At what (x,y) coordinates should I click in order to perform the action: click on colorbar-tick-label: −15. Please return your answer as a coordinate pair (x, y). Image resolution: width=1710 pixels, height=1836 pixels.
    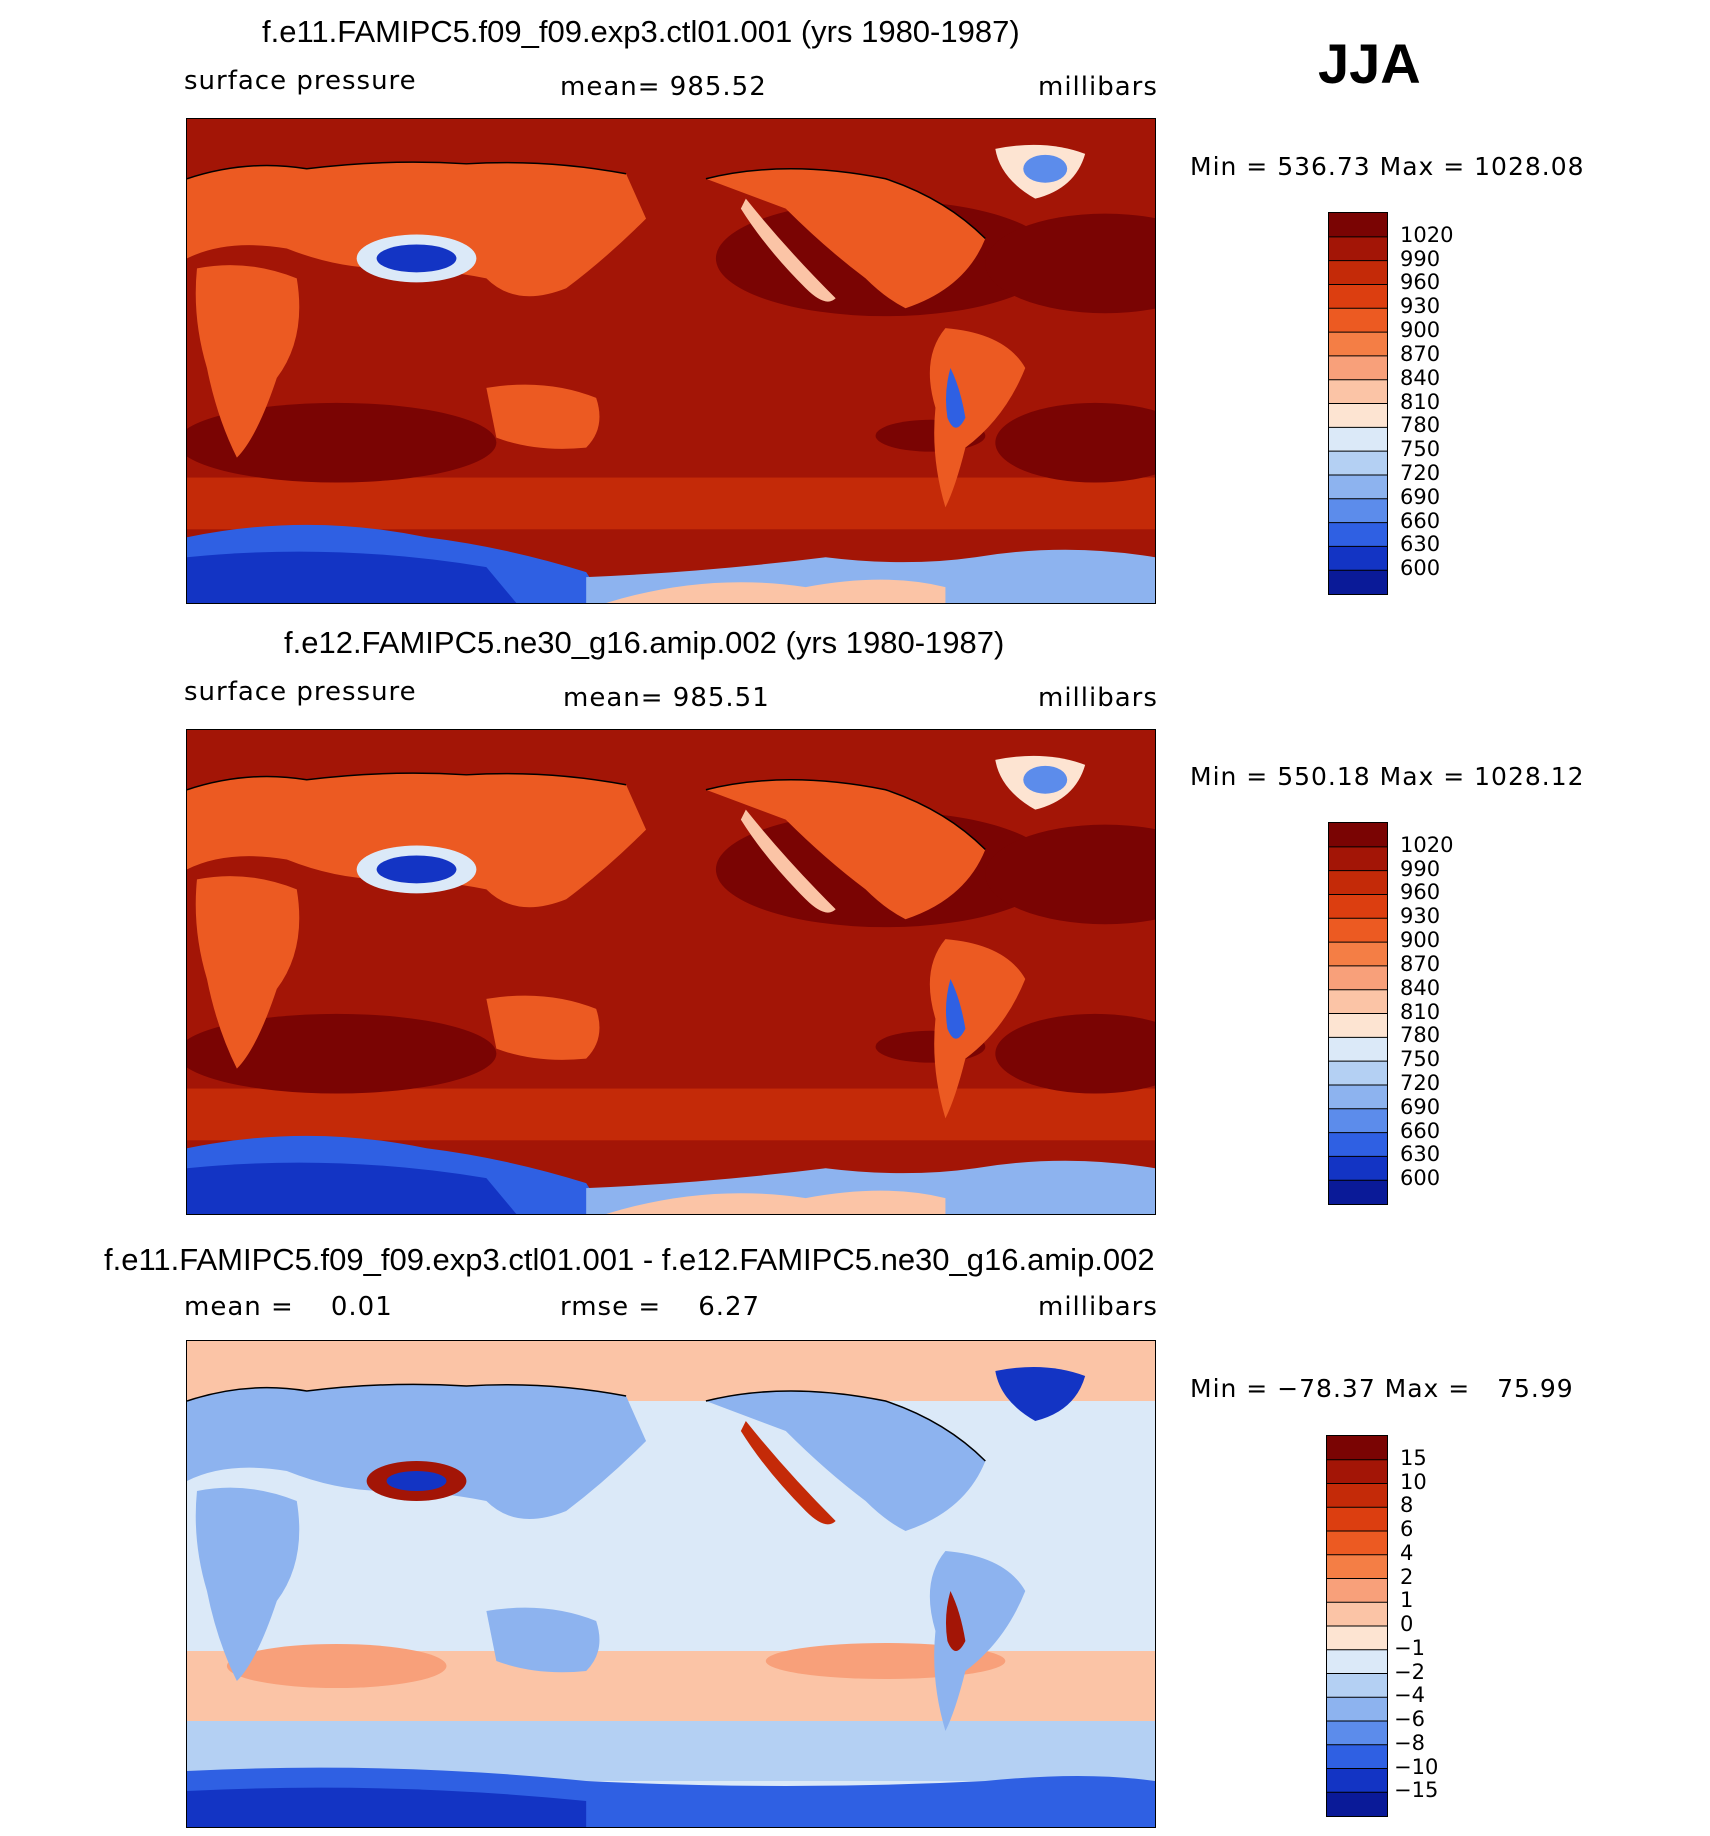
    Looking at the image, I should click on (1416, 1790).